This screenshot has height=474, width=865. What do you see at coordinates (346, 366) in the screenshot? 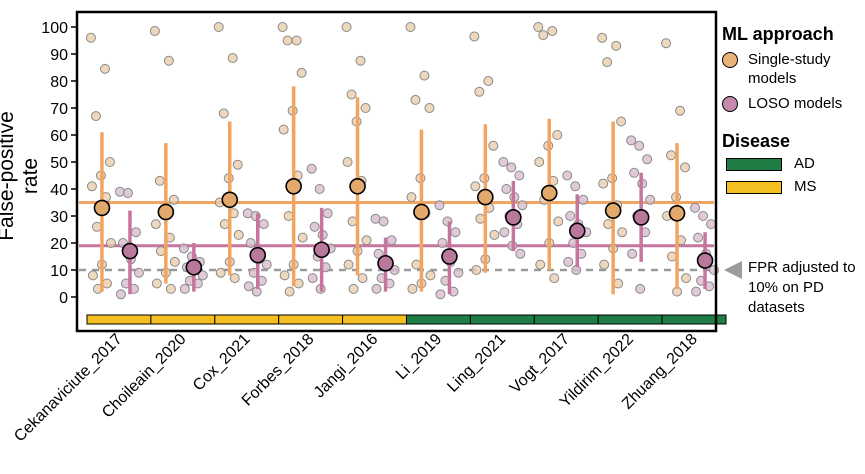
I see `x-tick-label: Jangi_2016` at bounding box center [346, 366].